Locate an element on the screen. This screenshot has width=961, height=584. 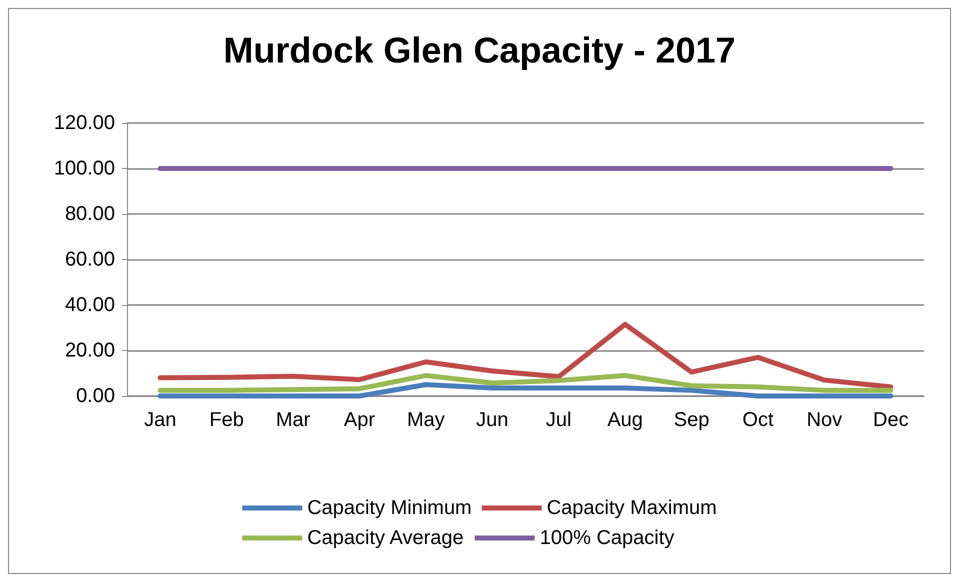
y-tick-label: 60.00 is located at coordinates (89, 259).